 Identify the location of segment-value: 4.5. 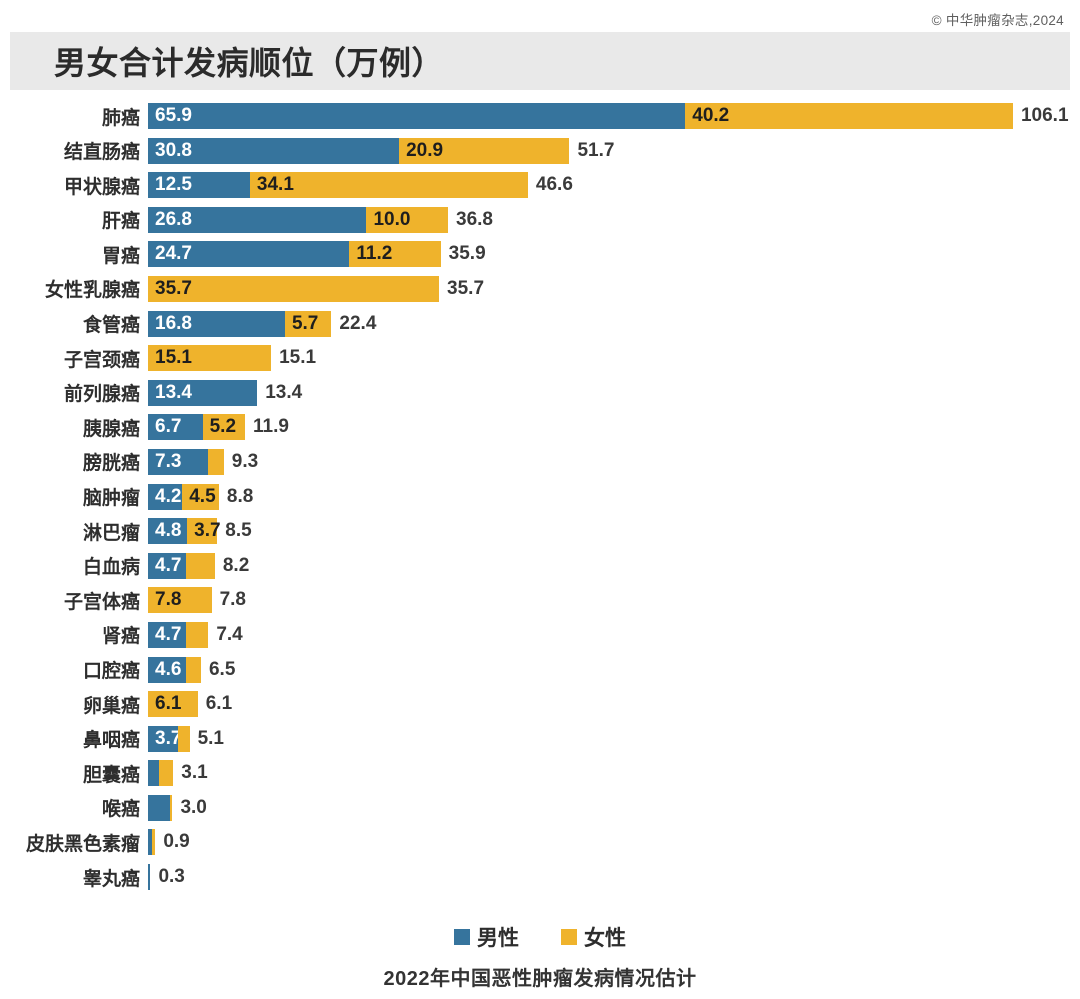
(202, 496).